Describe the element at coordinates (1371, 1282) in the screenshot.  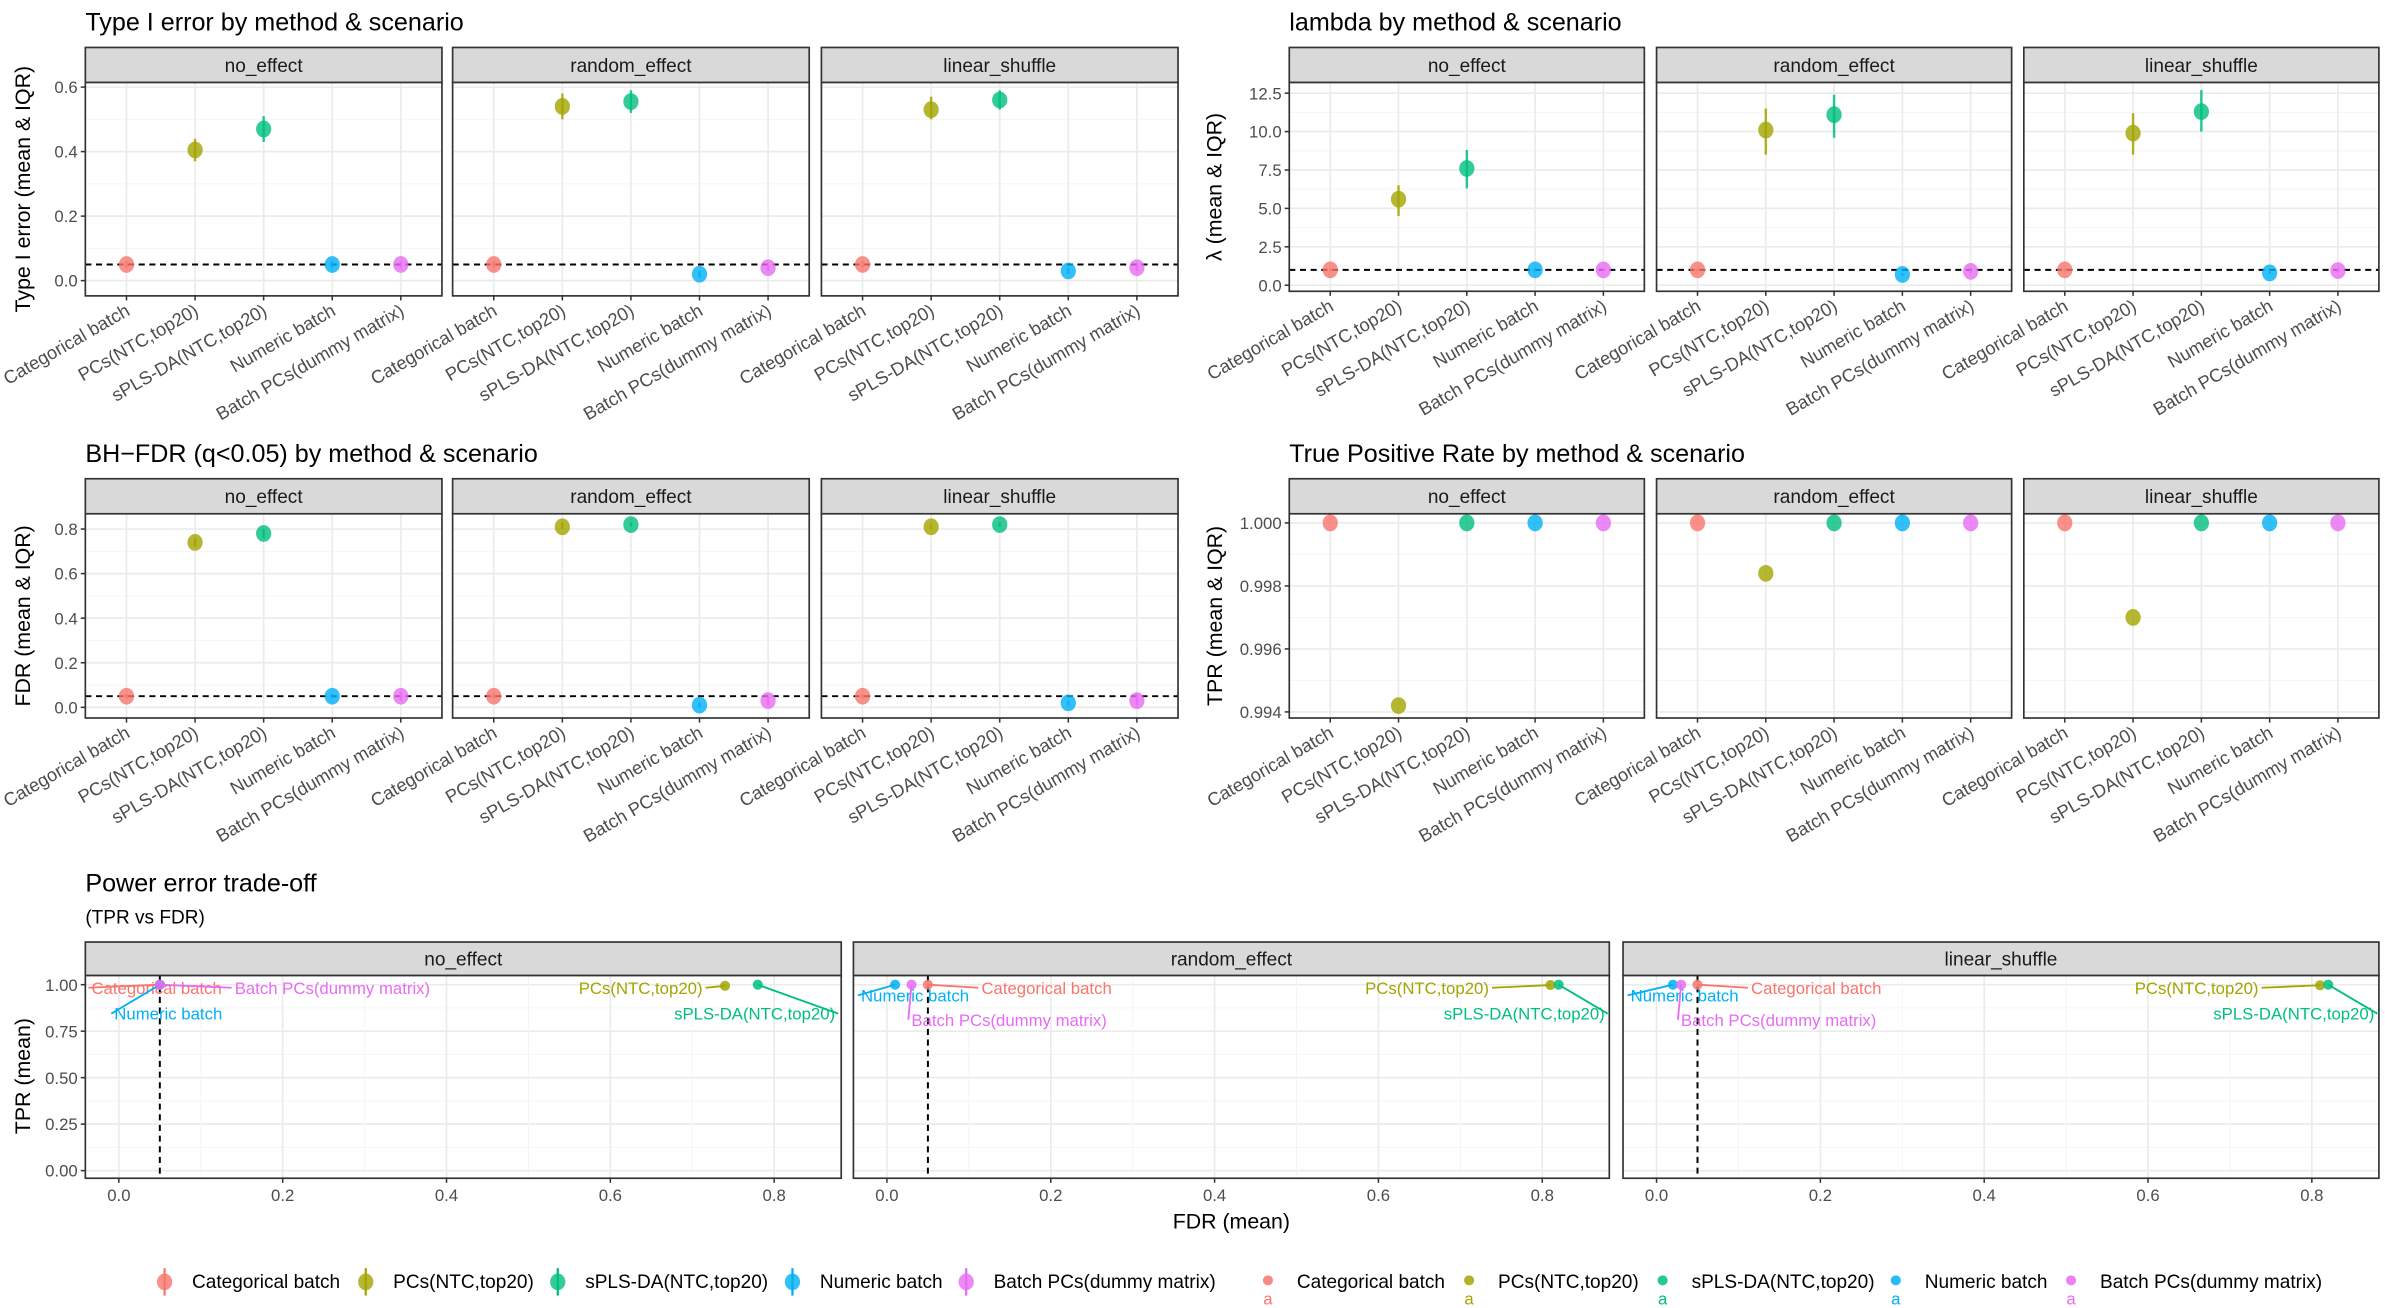
I see `legend-item-label: Categorical batch` at that location.